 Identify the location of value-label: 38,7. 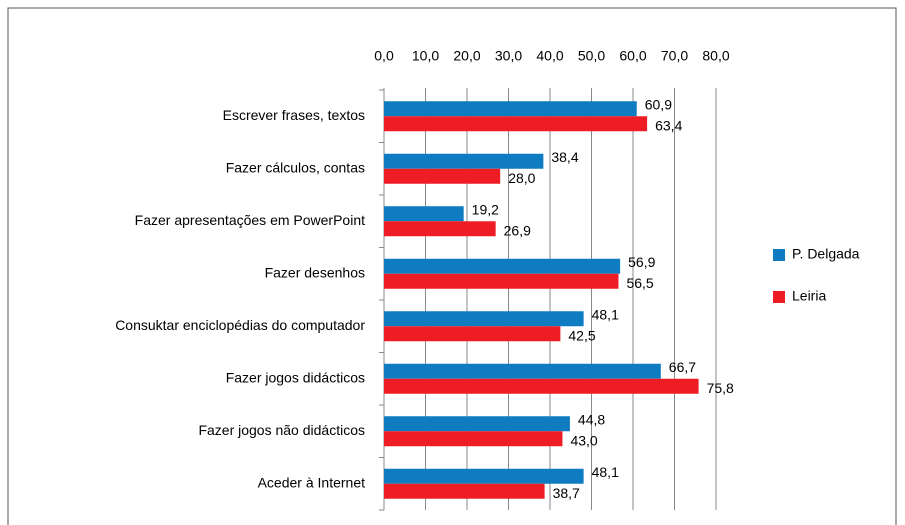
(566, 493).